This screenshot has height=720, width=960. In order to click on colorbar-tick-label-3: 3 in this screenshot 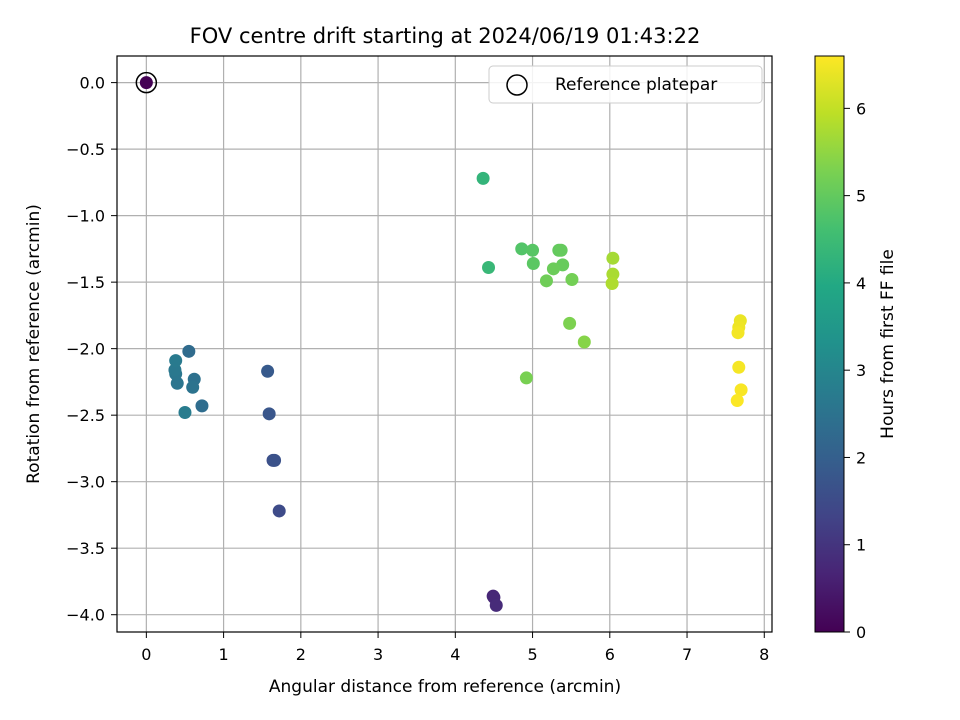, I will do `click(861, 370)`.